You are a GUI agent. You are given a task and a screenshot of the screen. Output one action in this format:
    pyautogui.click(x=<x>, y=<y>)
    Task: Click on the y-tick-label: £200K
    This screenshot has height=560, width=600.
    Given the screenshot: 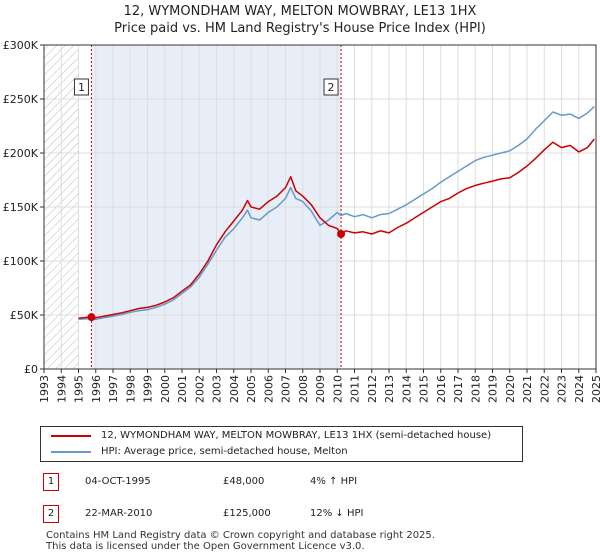 What is the action you would take?
    pyautogui.click(x=21, y=153)
    